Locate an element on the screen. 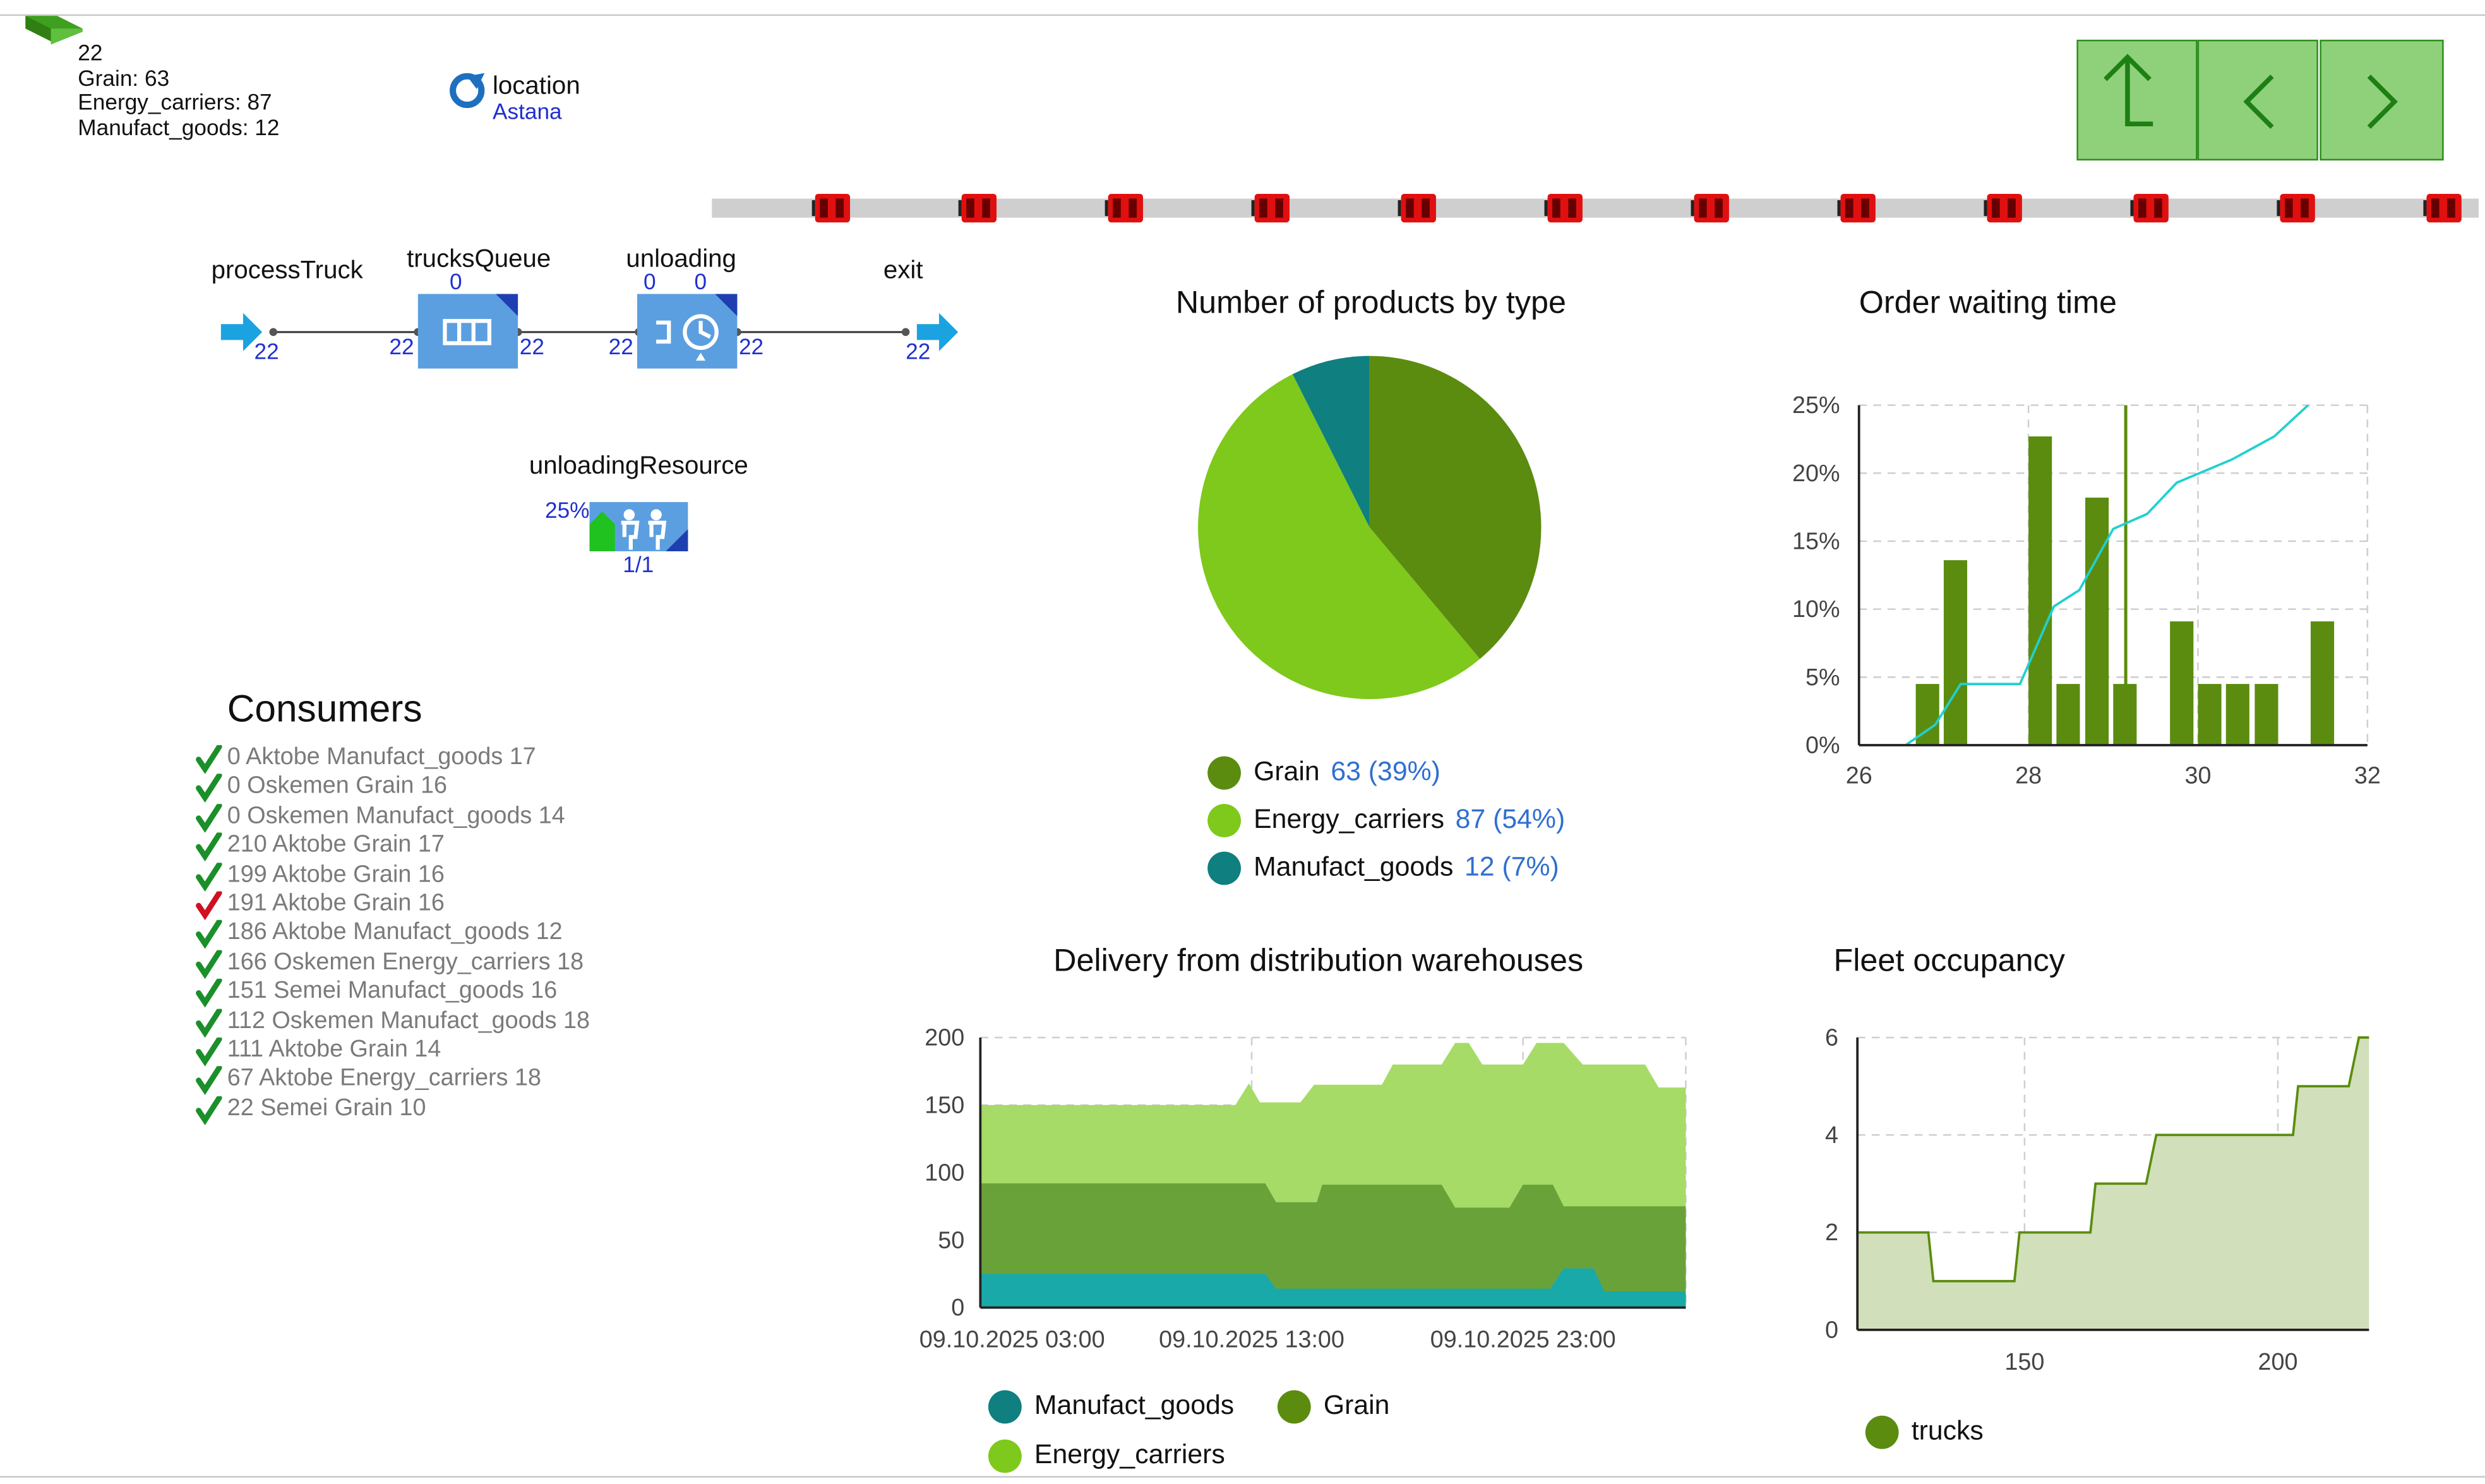 The width and height of the screenshot is (2485, 1484). forward-button is located at coordinates (2382, 100).